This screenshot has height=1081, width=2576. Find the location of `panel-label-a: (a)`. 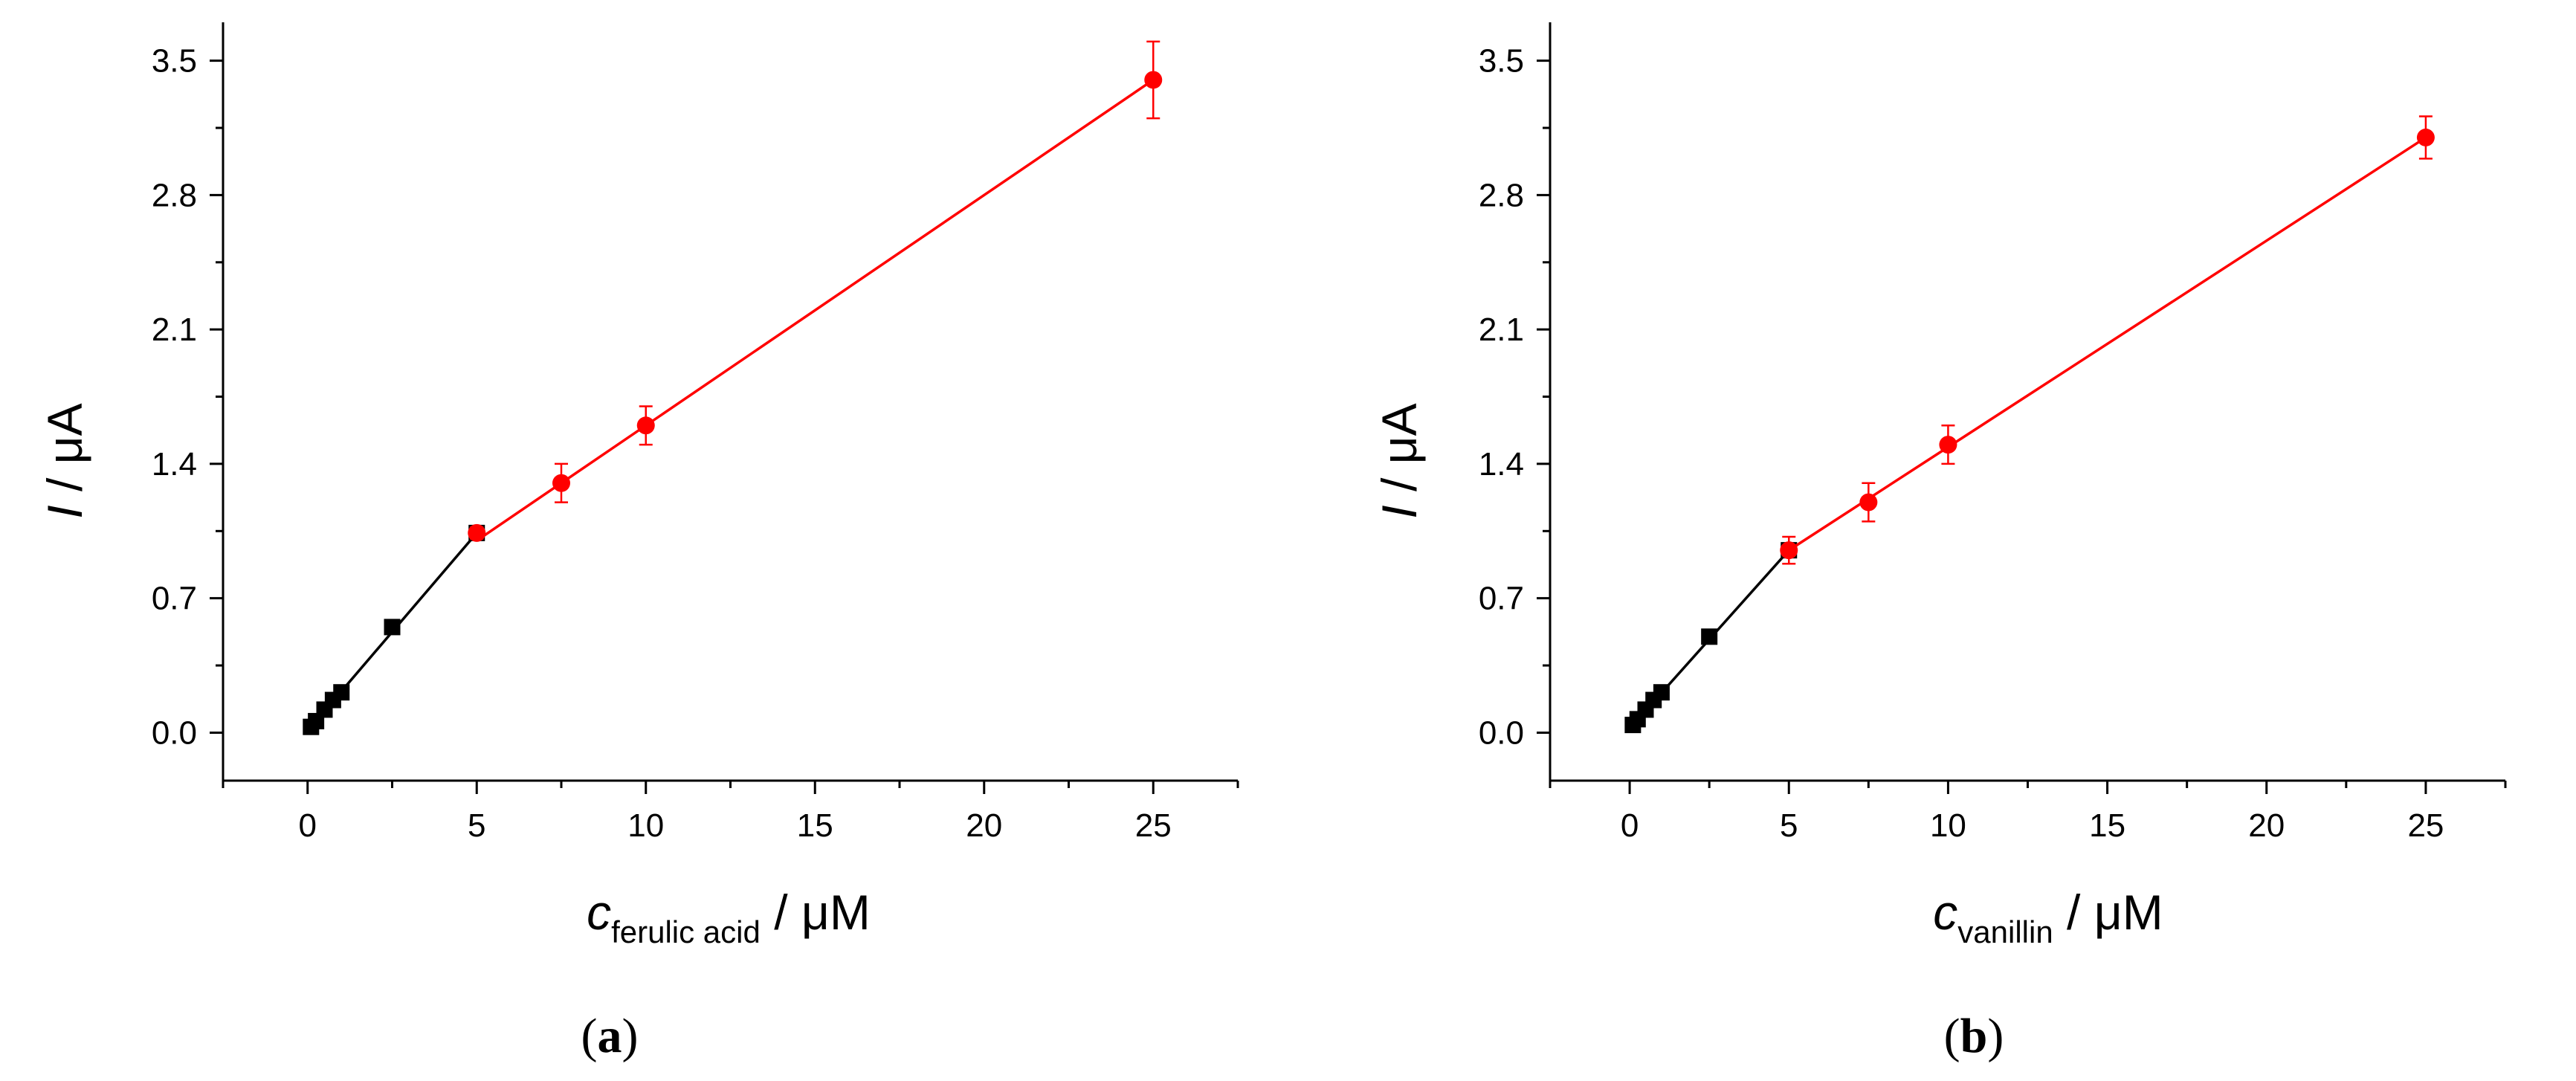

panel-label-a: (a) is located at coordinates (610, 1036).